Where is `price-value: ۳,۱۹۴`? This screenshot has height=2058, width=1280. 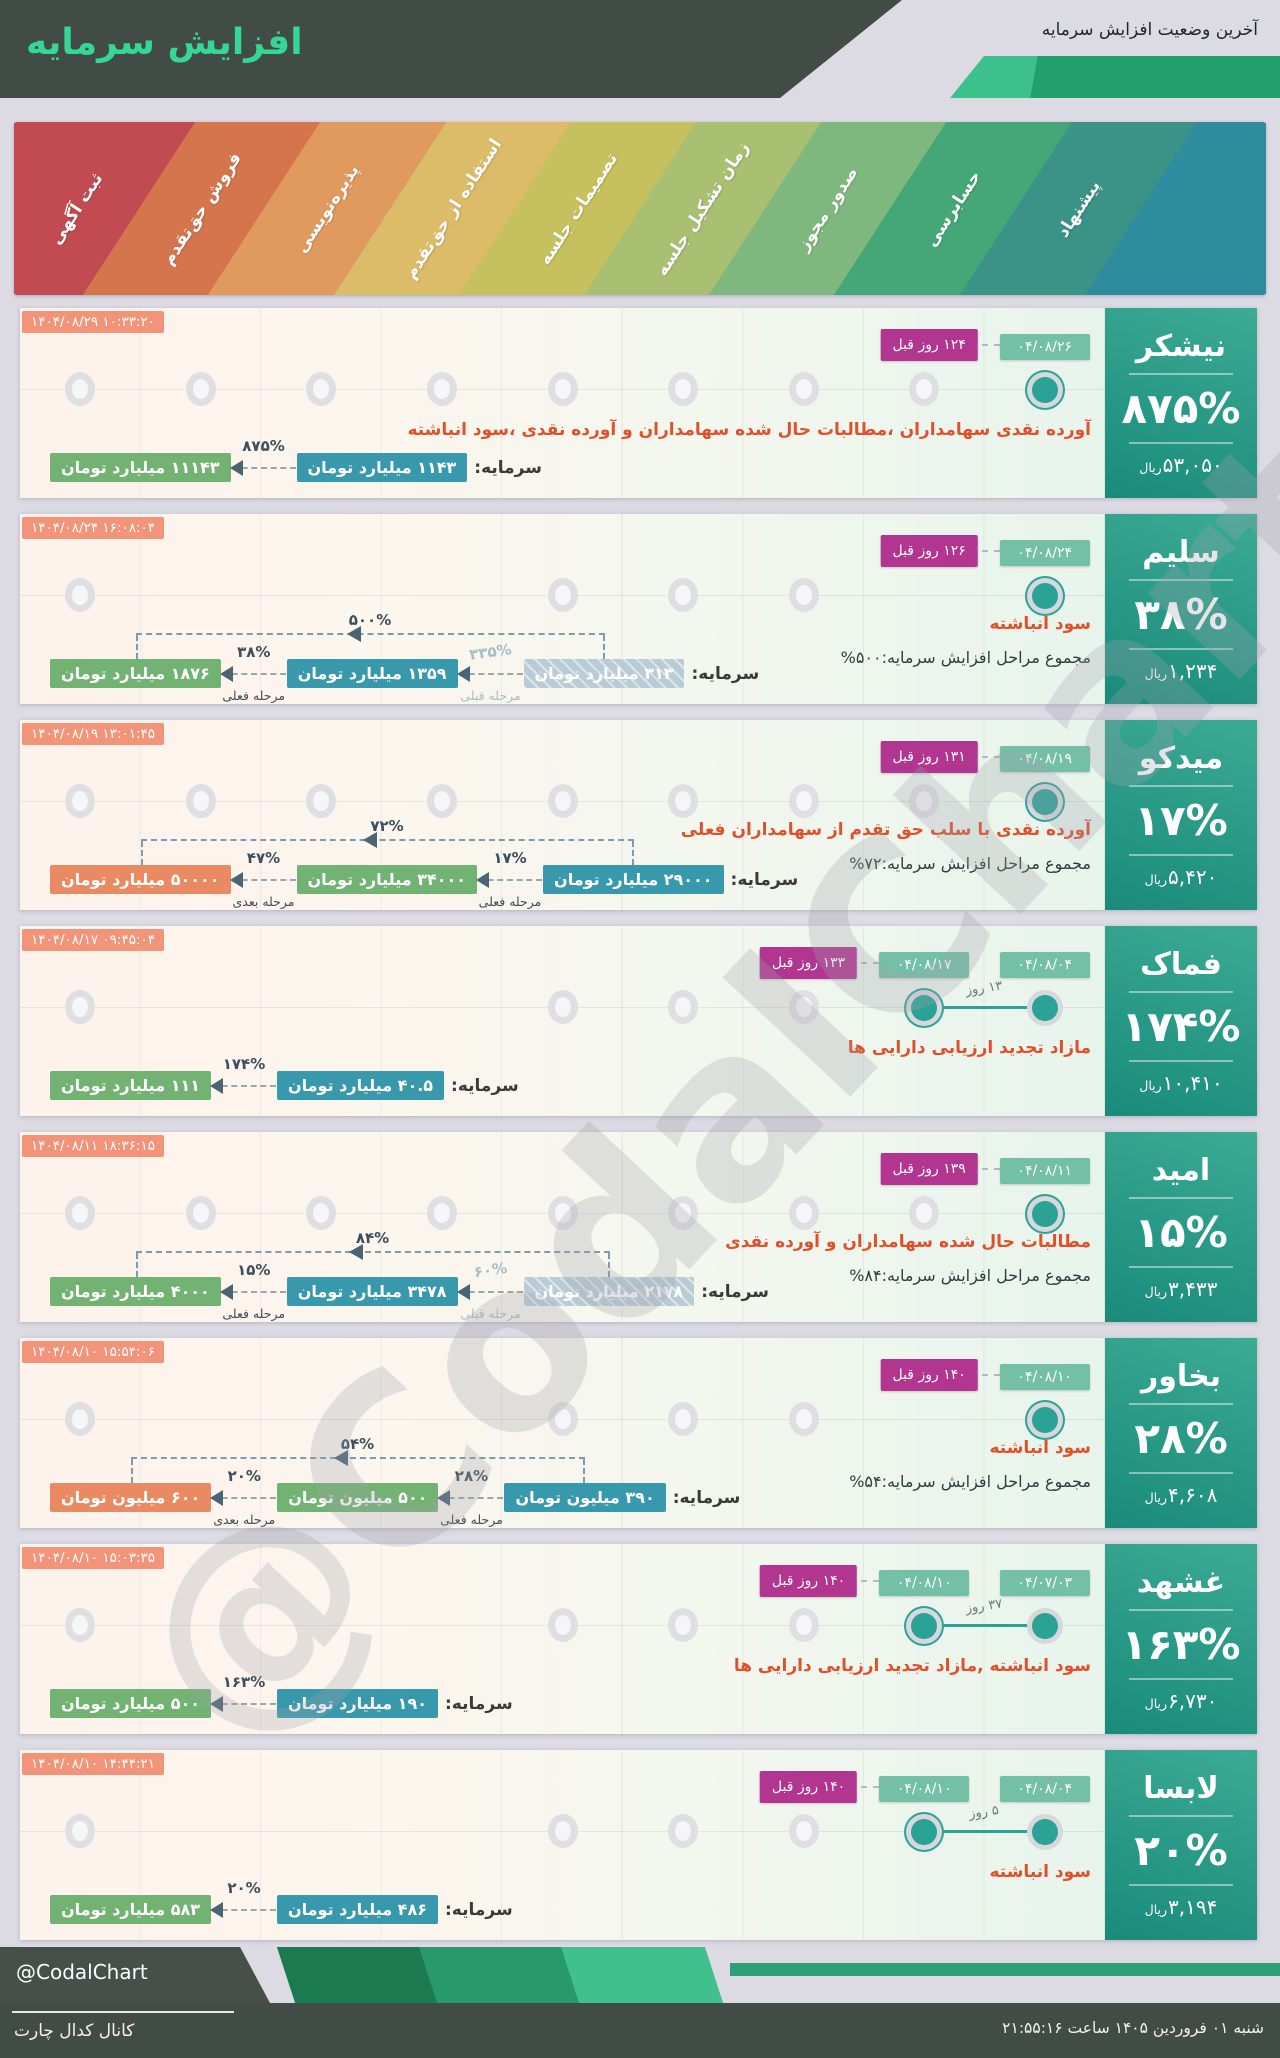 price-value: ۳,۱۹۴ is located at coordinates (1193, 1907).